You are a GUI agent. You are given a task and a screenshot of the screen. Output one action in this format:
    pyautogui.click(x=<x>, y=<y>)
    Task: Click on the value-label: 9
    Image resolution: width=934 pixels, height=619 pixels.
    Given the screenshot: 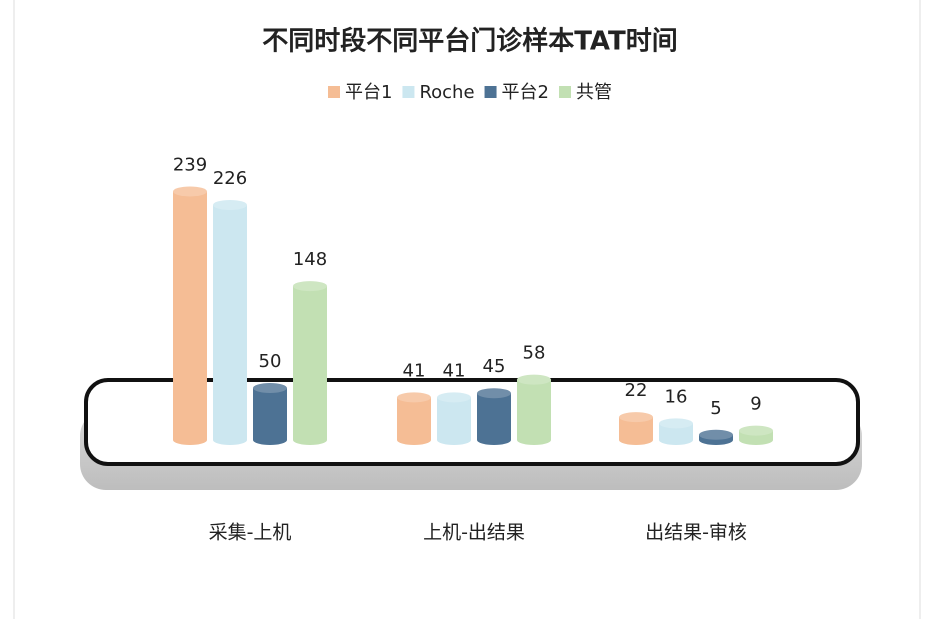 What is the action you would take?
    pyautogui.click(x=755, y=404)
    